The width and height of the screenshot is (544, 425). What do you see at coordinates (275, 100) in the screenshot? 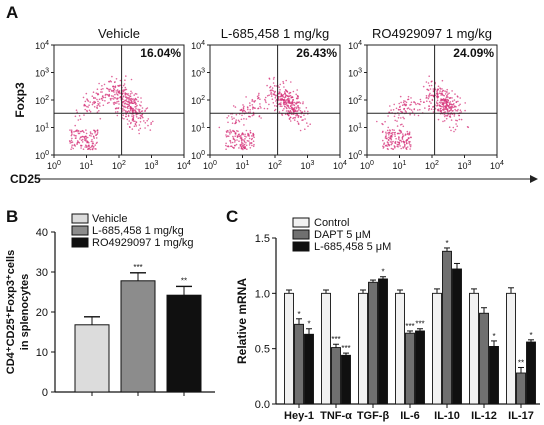
I see `flow-plot-frame` at bounding box center [275, 100].